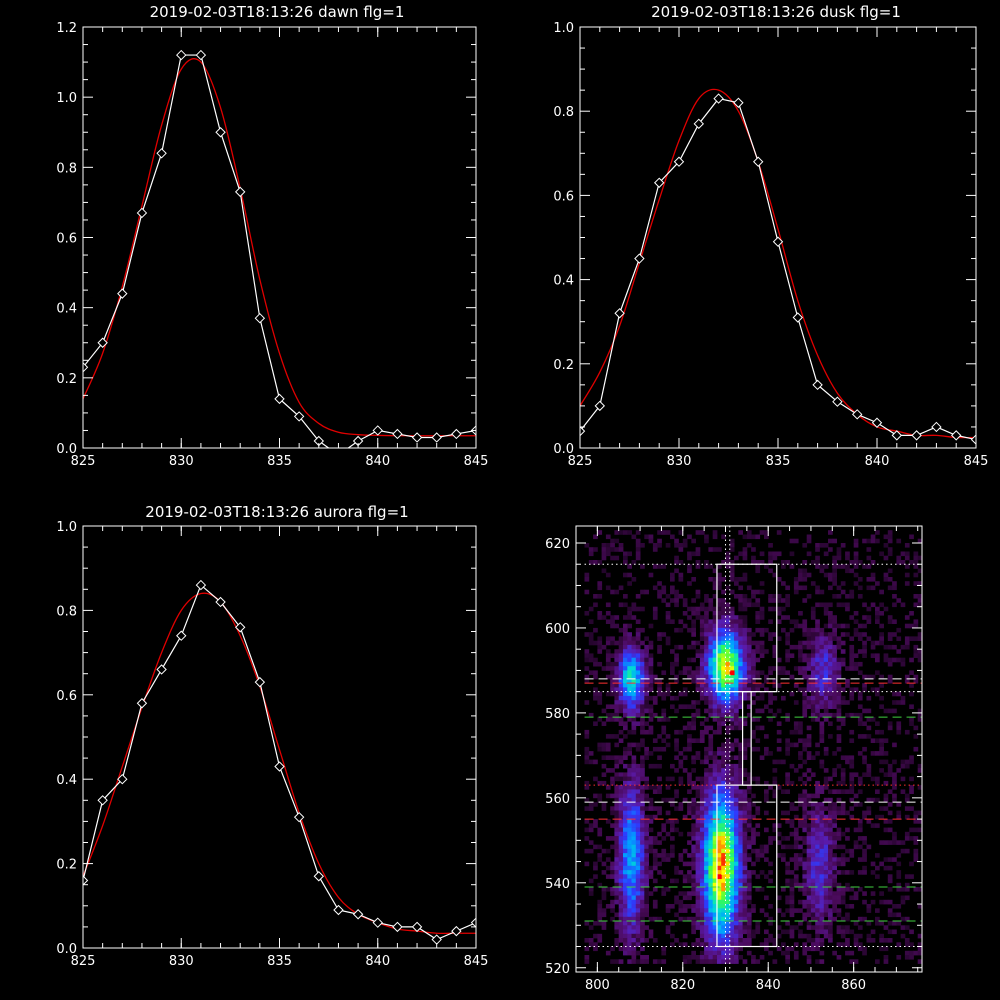  I want to click on image-y-tick-label: 520, so click(557, 969).